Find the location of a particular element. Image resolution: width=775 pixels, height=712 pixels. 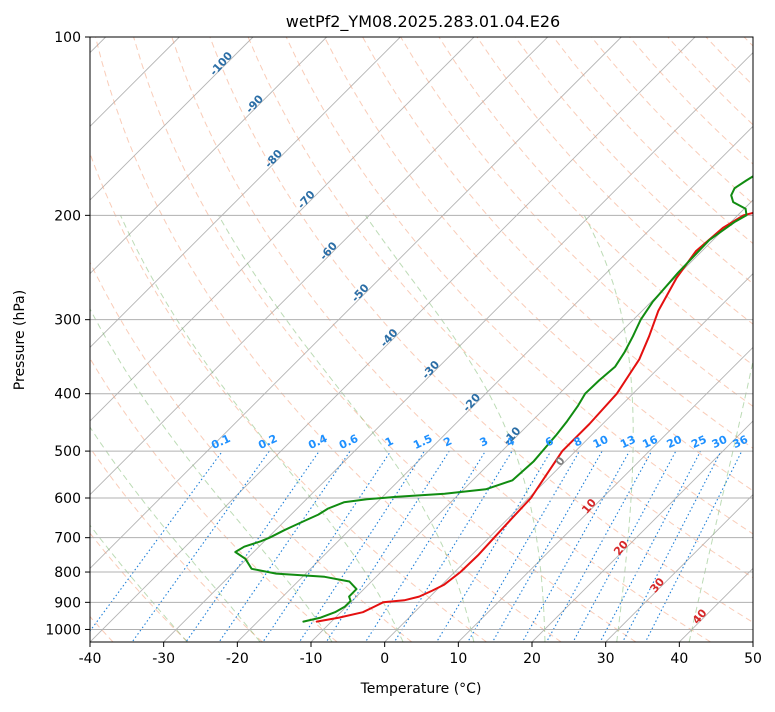

x-tick-label: -40 is located at coordinates (90, 659).